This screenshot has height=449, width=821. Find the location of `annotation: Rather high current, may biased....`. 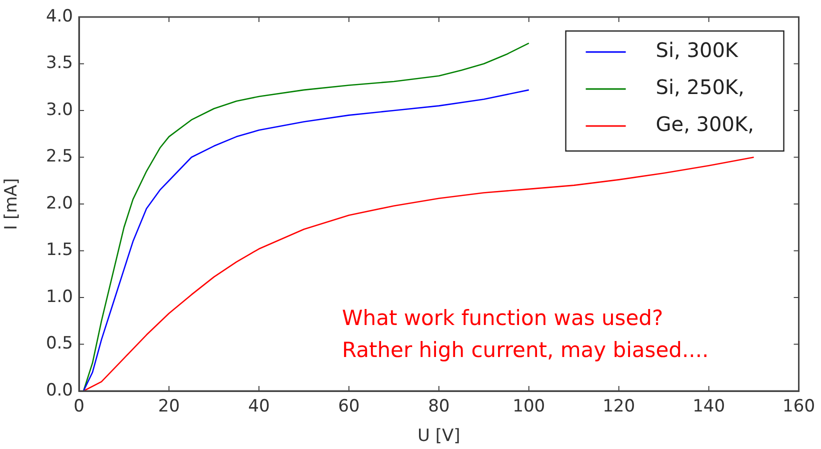

annotation: Rather high current, may biased.... is located at coordinates (525, 350).